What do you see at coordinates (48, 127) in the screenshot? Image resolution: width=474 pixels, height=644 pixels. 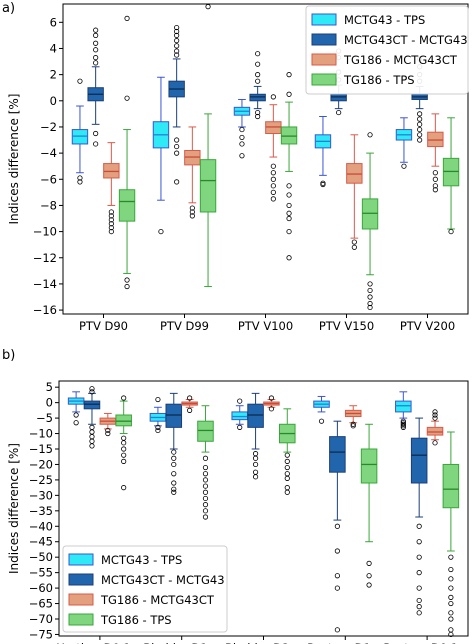 I see `y-tick-label: −2` at bounding box center [48, 127].